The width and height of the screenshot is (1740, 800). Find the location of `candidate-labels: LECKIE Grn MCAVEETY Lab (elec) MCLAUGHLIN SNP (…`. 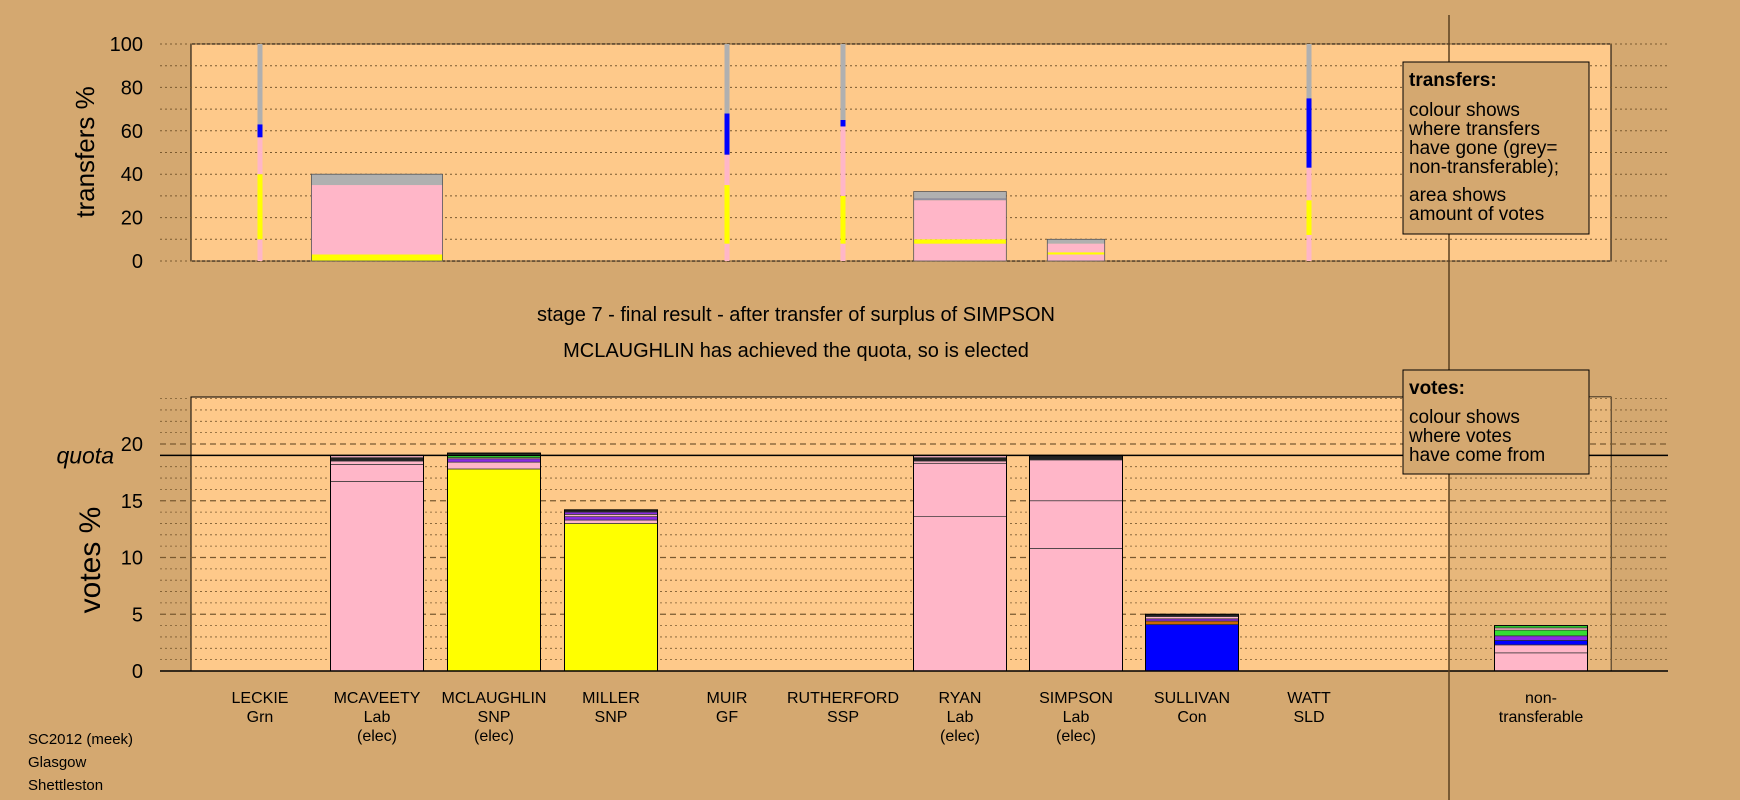

candidate-labels: LECKIE Grn MCAVEETY Lab (elec) MCLAUGHLIN SNP (… is located at coordinates (781, 717).